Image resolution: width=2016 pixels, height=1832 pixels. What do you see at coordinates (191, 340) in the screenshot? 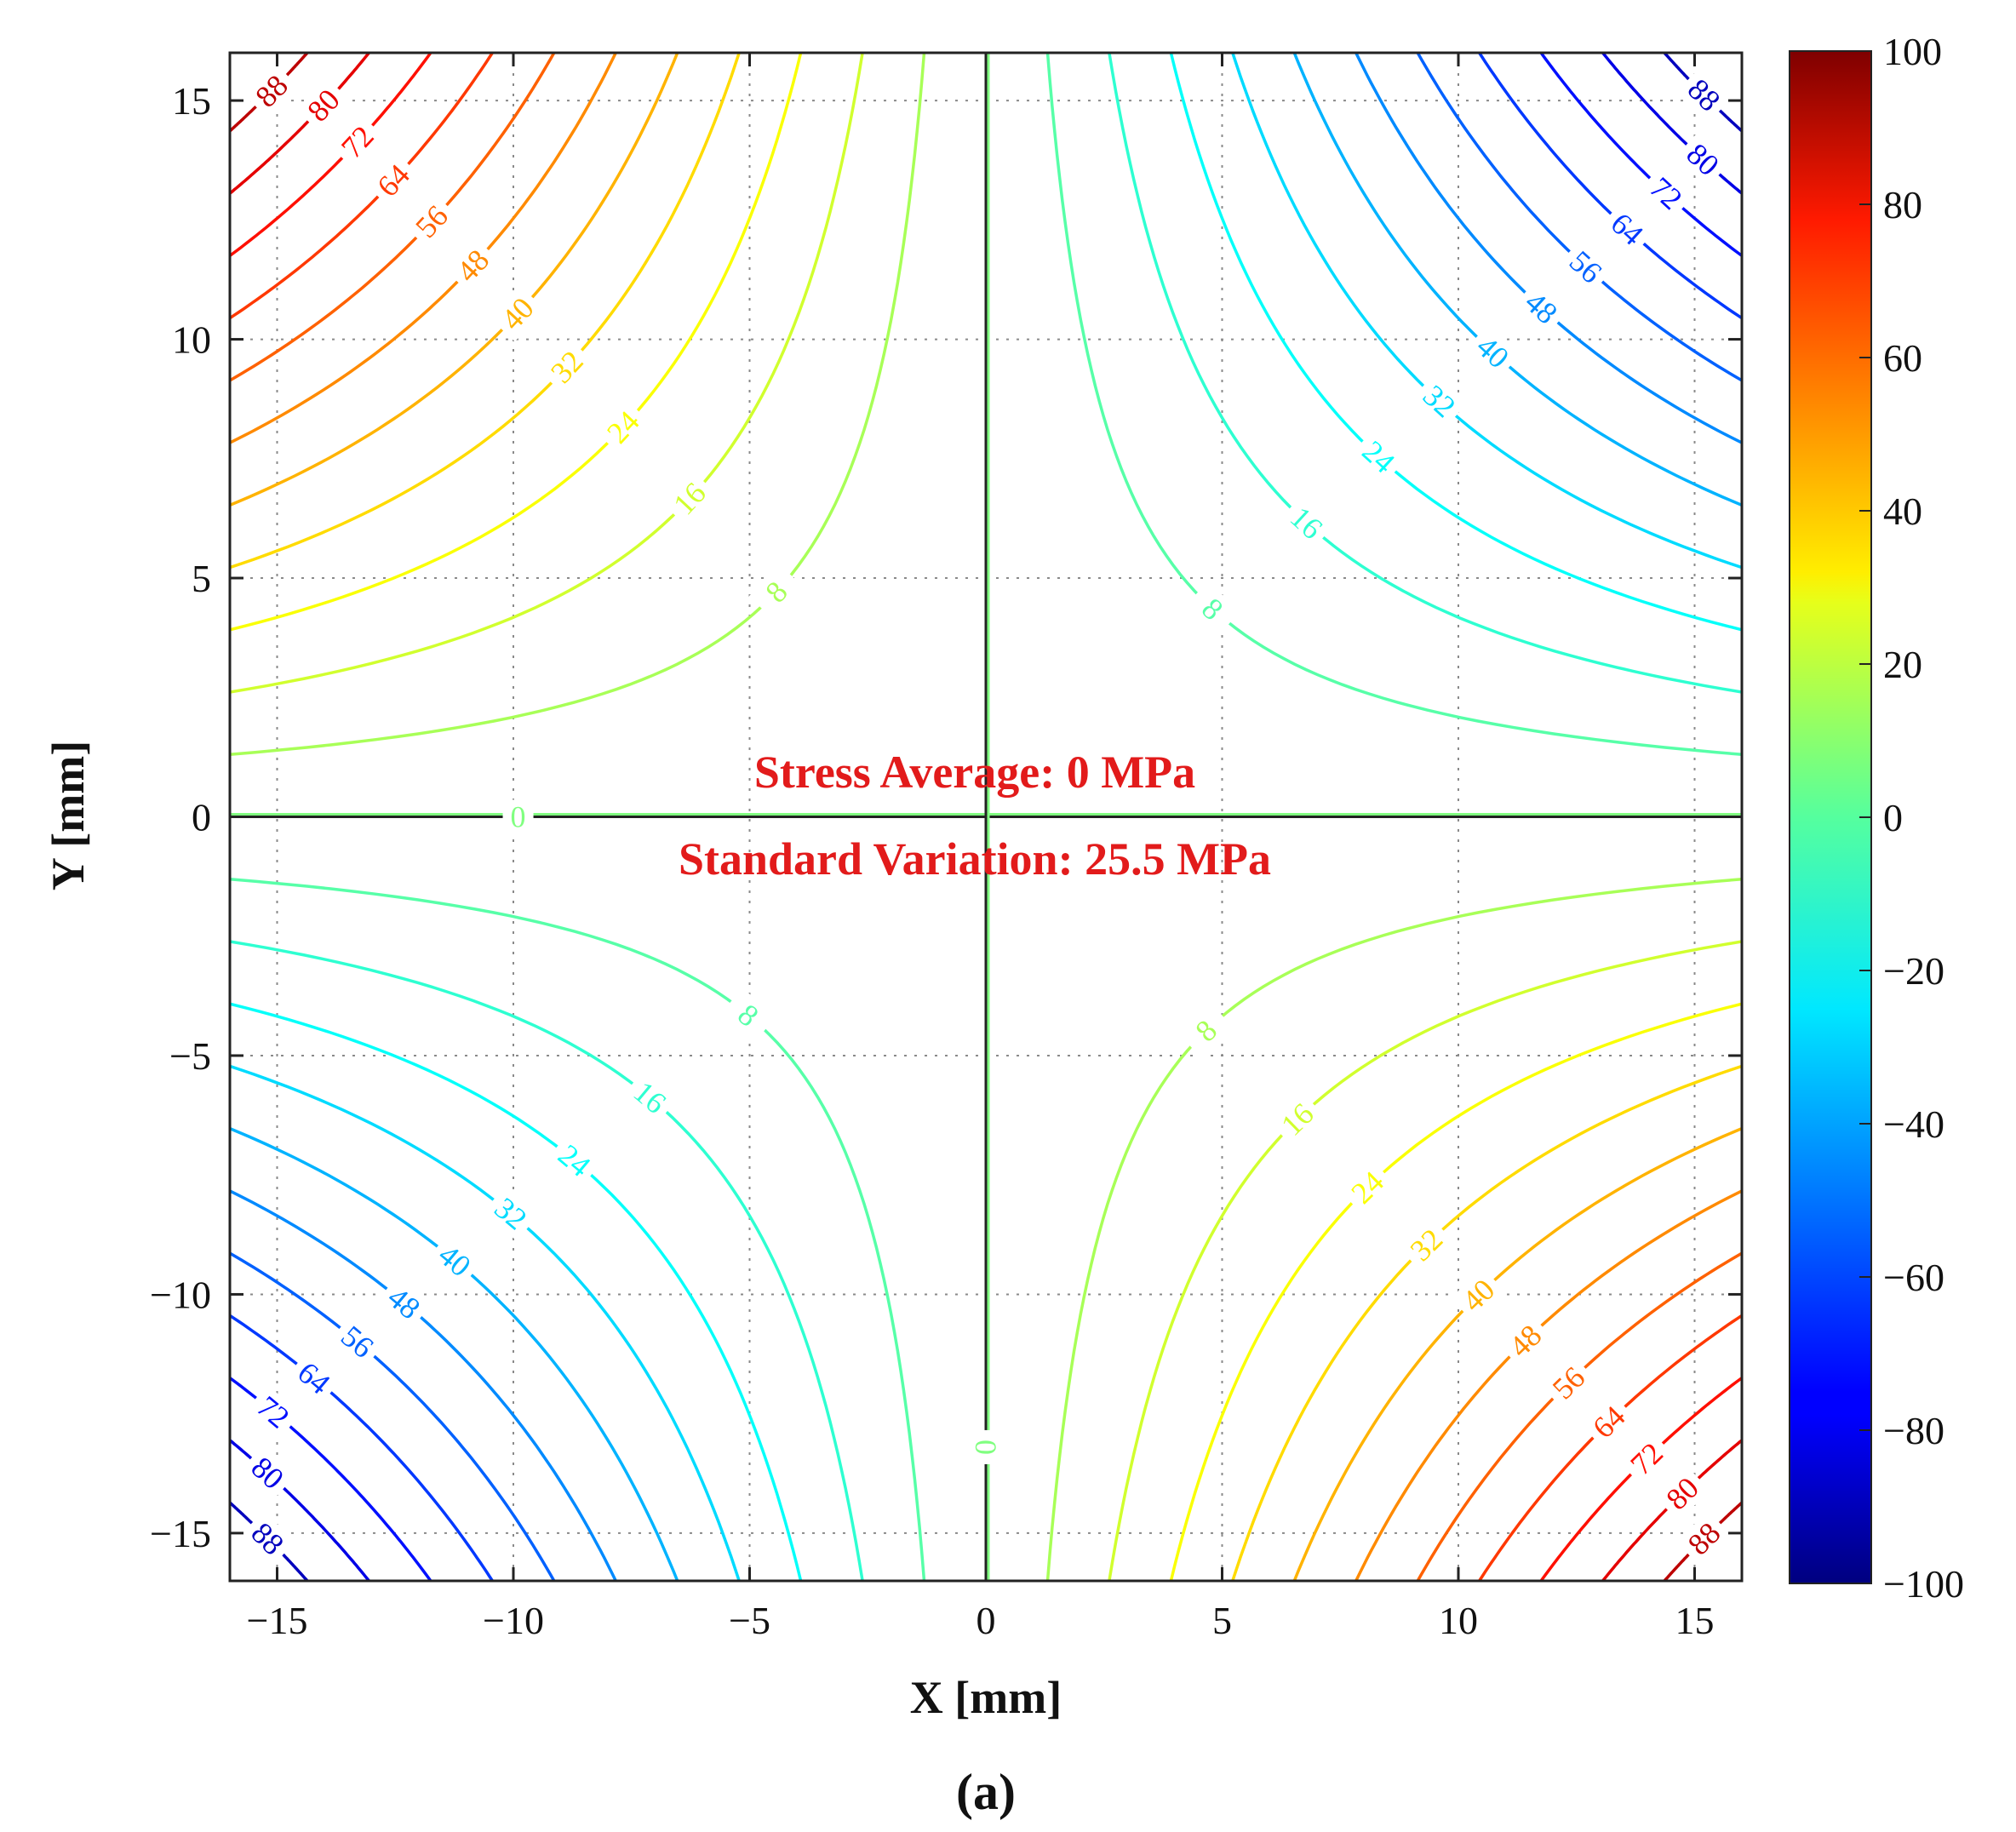
I see `y-tick-label-5: 10` at bounding box center [191, 340].